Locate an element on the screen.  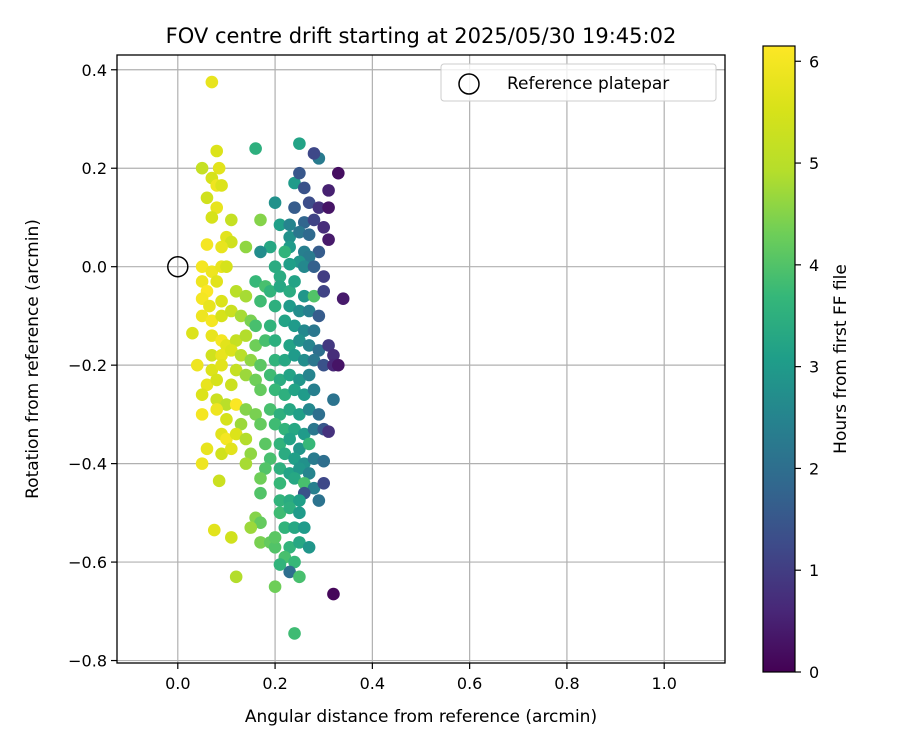
colorbar-tick-label: 2 is located at coordinates (814, 468).